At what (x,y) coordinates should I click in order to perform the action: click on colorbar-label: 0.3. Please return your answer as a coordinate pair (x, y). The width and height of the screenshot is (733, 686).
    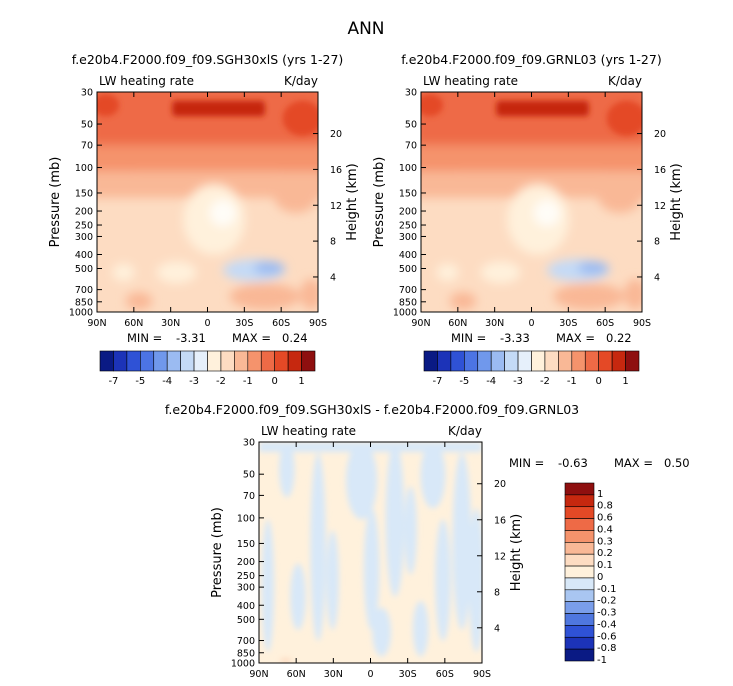
    Looking at the image, I should click on (605, 541).